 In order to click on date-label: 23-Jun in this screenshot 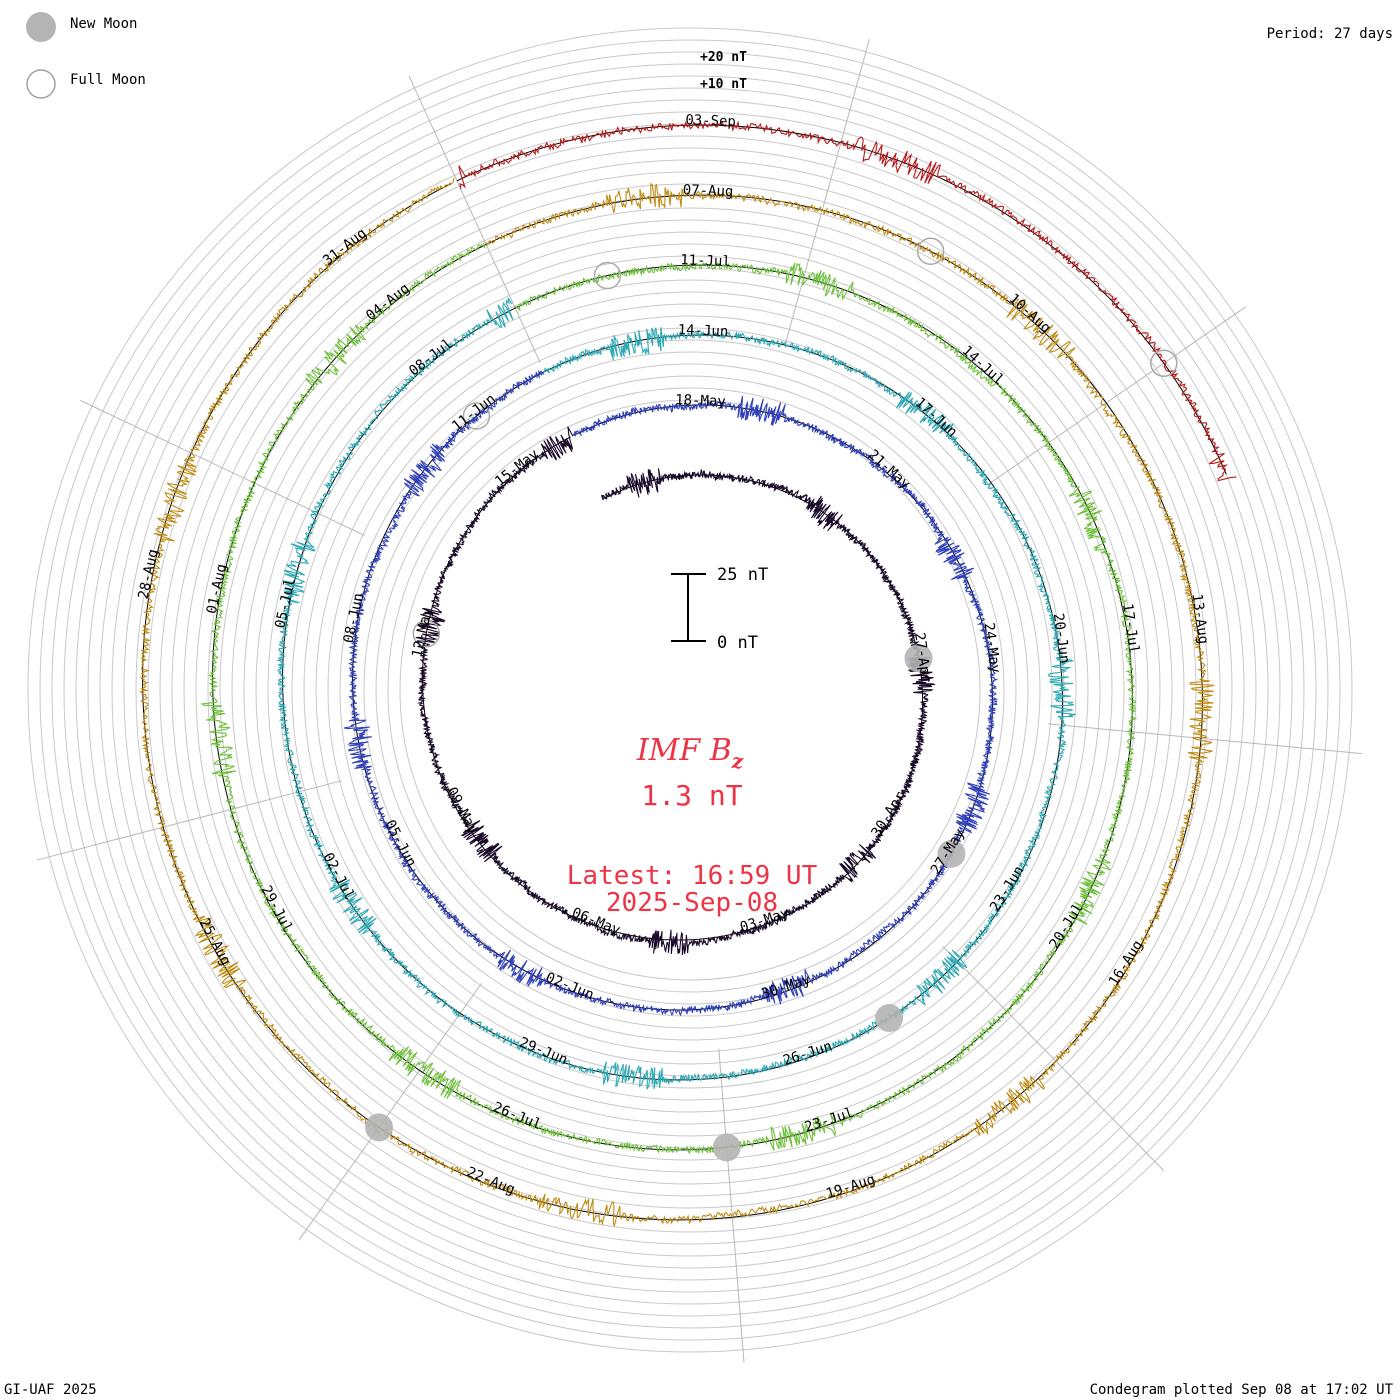, I will do `click(1007, 888)`.